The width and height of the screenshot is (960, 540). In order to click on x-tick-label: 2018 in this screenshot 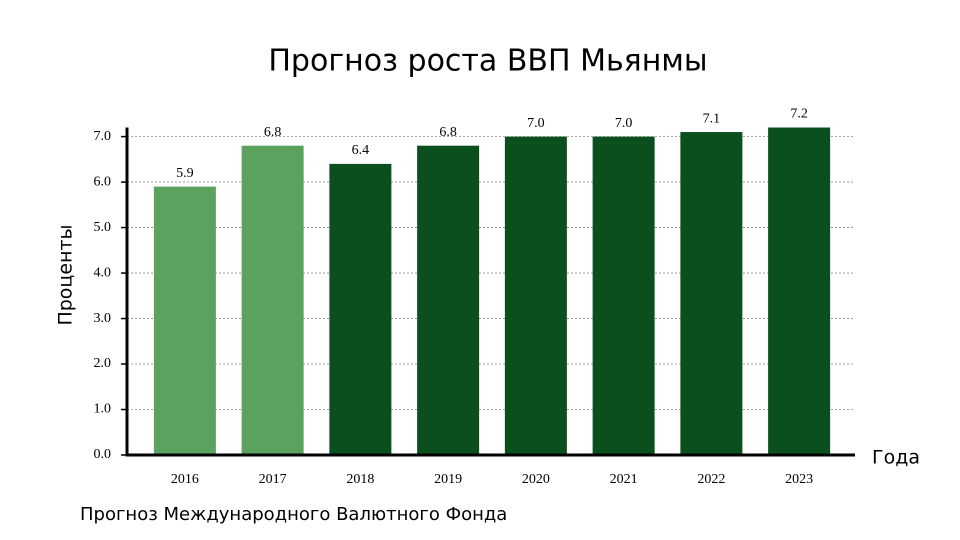, I will do `click(360, 479)`.